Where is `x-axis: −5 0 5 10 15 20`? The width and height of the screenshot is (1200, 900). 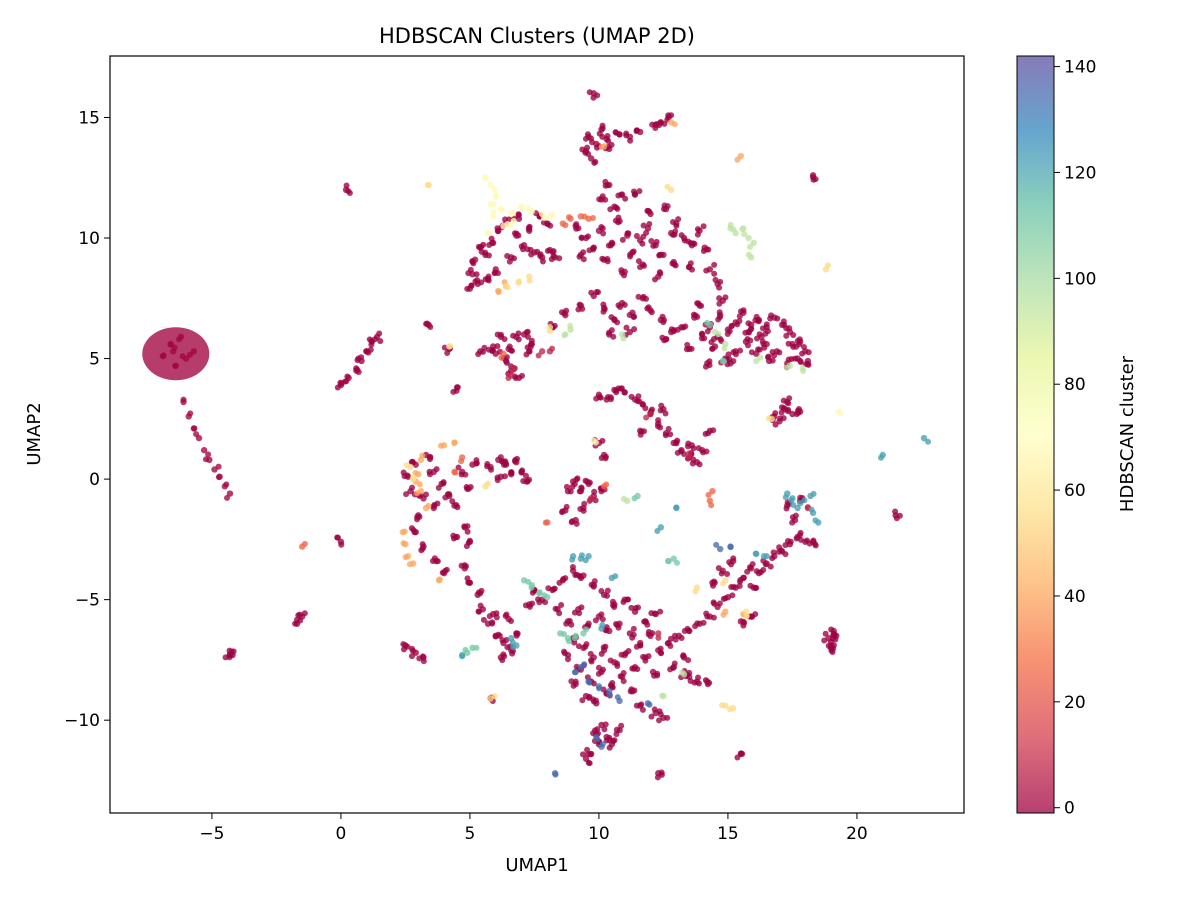 x-axis: −5 0 5 10 15 20 is located at coordinates (533, 828).